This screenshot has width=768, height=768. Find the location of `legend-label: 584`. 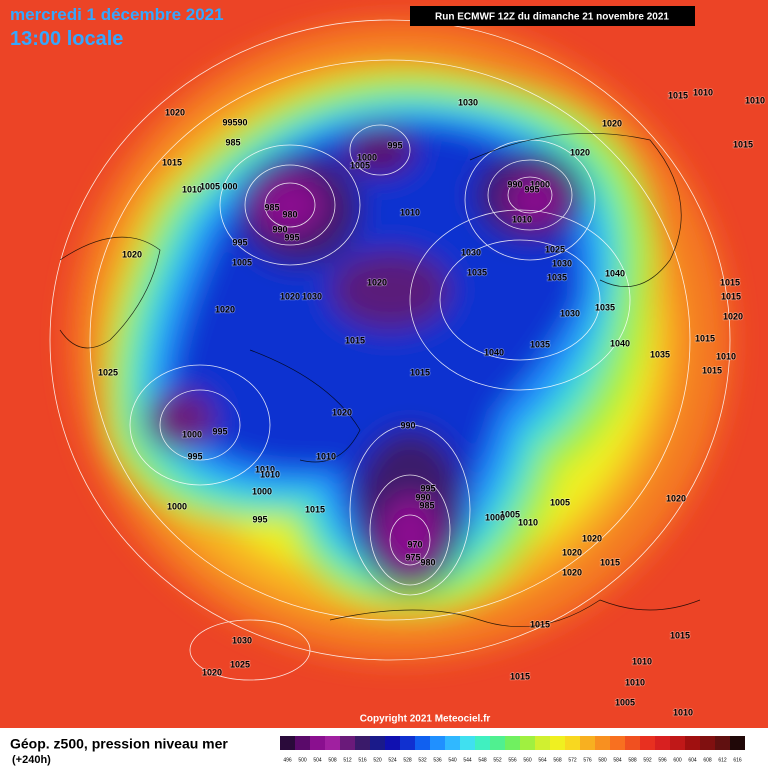

legend-label: 584 is located at coordinates (617, 760).